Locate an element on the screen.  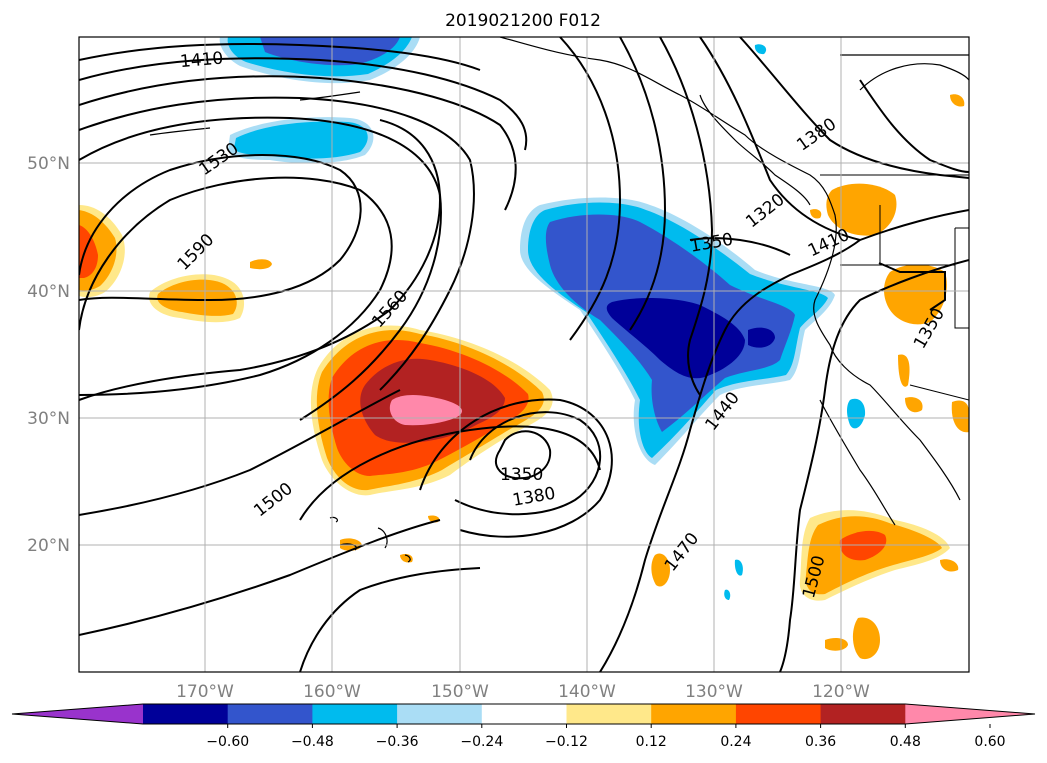
contour-label: 1470 is located at coordinates (682, 552).